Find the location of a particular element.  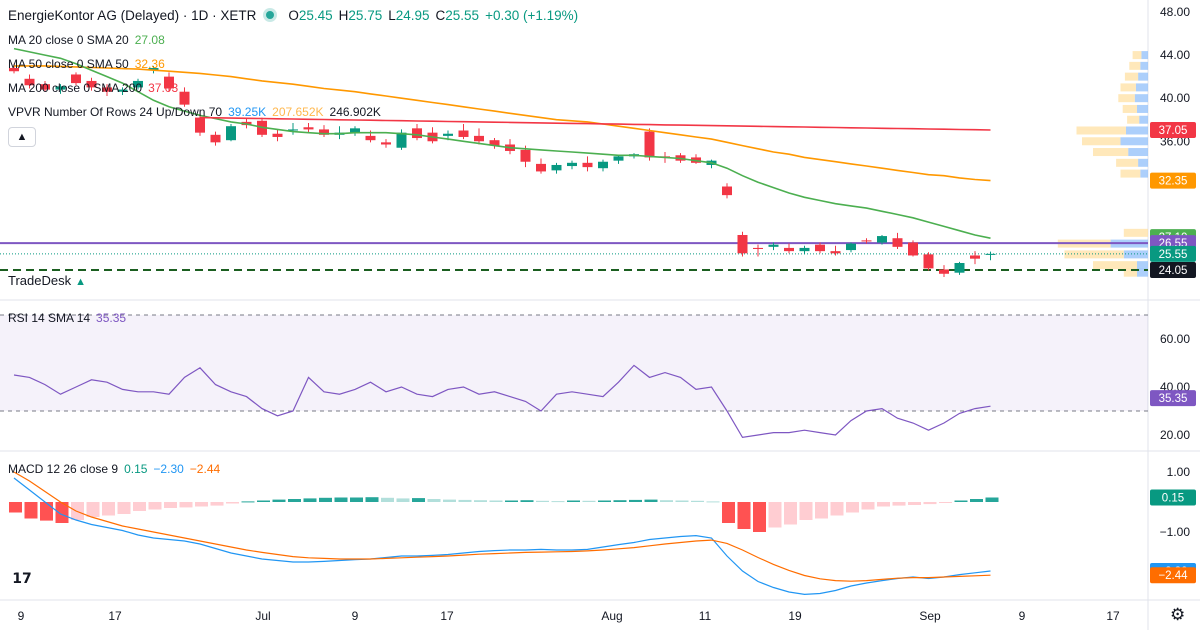

tradingview-logo-icon: 17 is located at coordinates (22, 579).